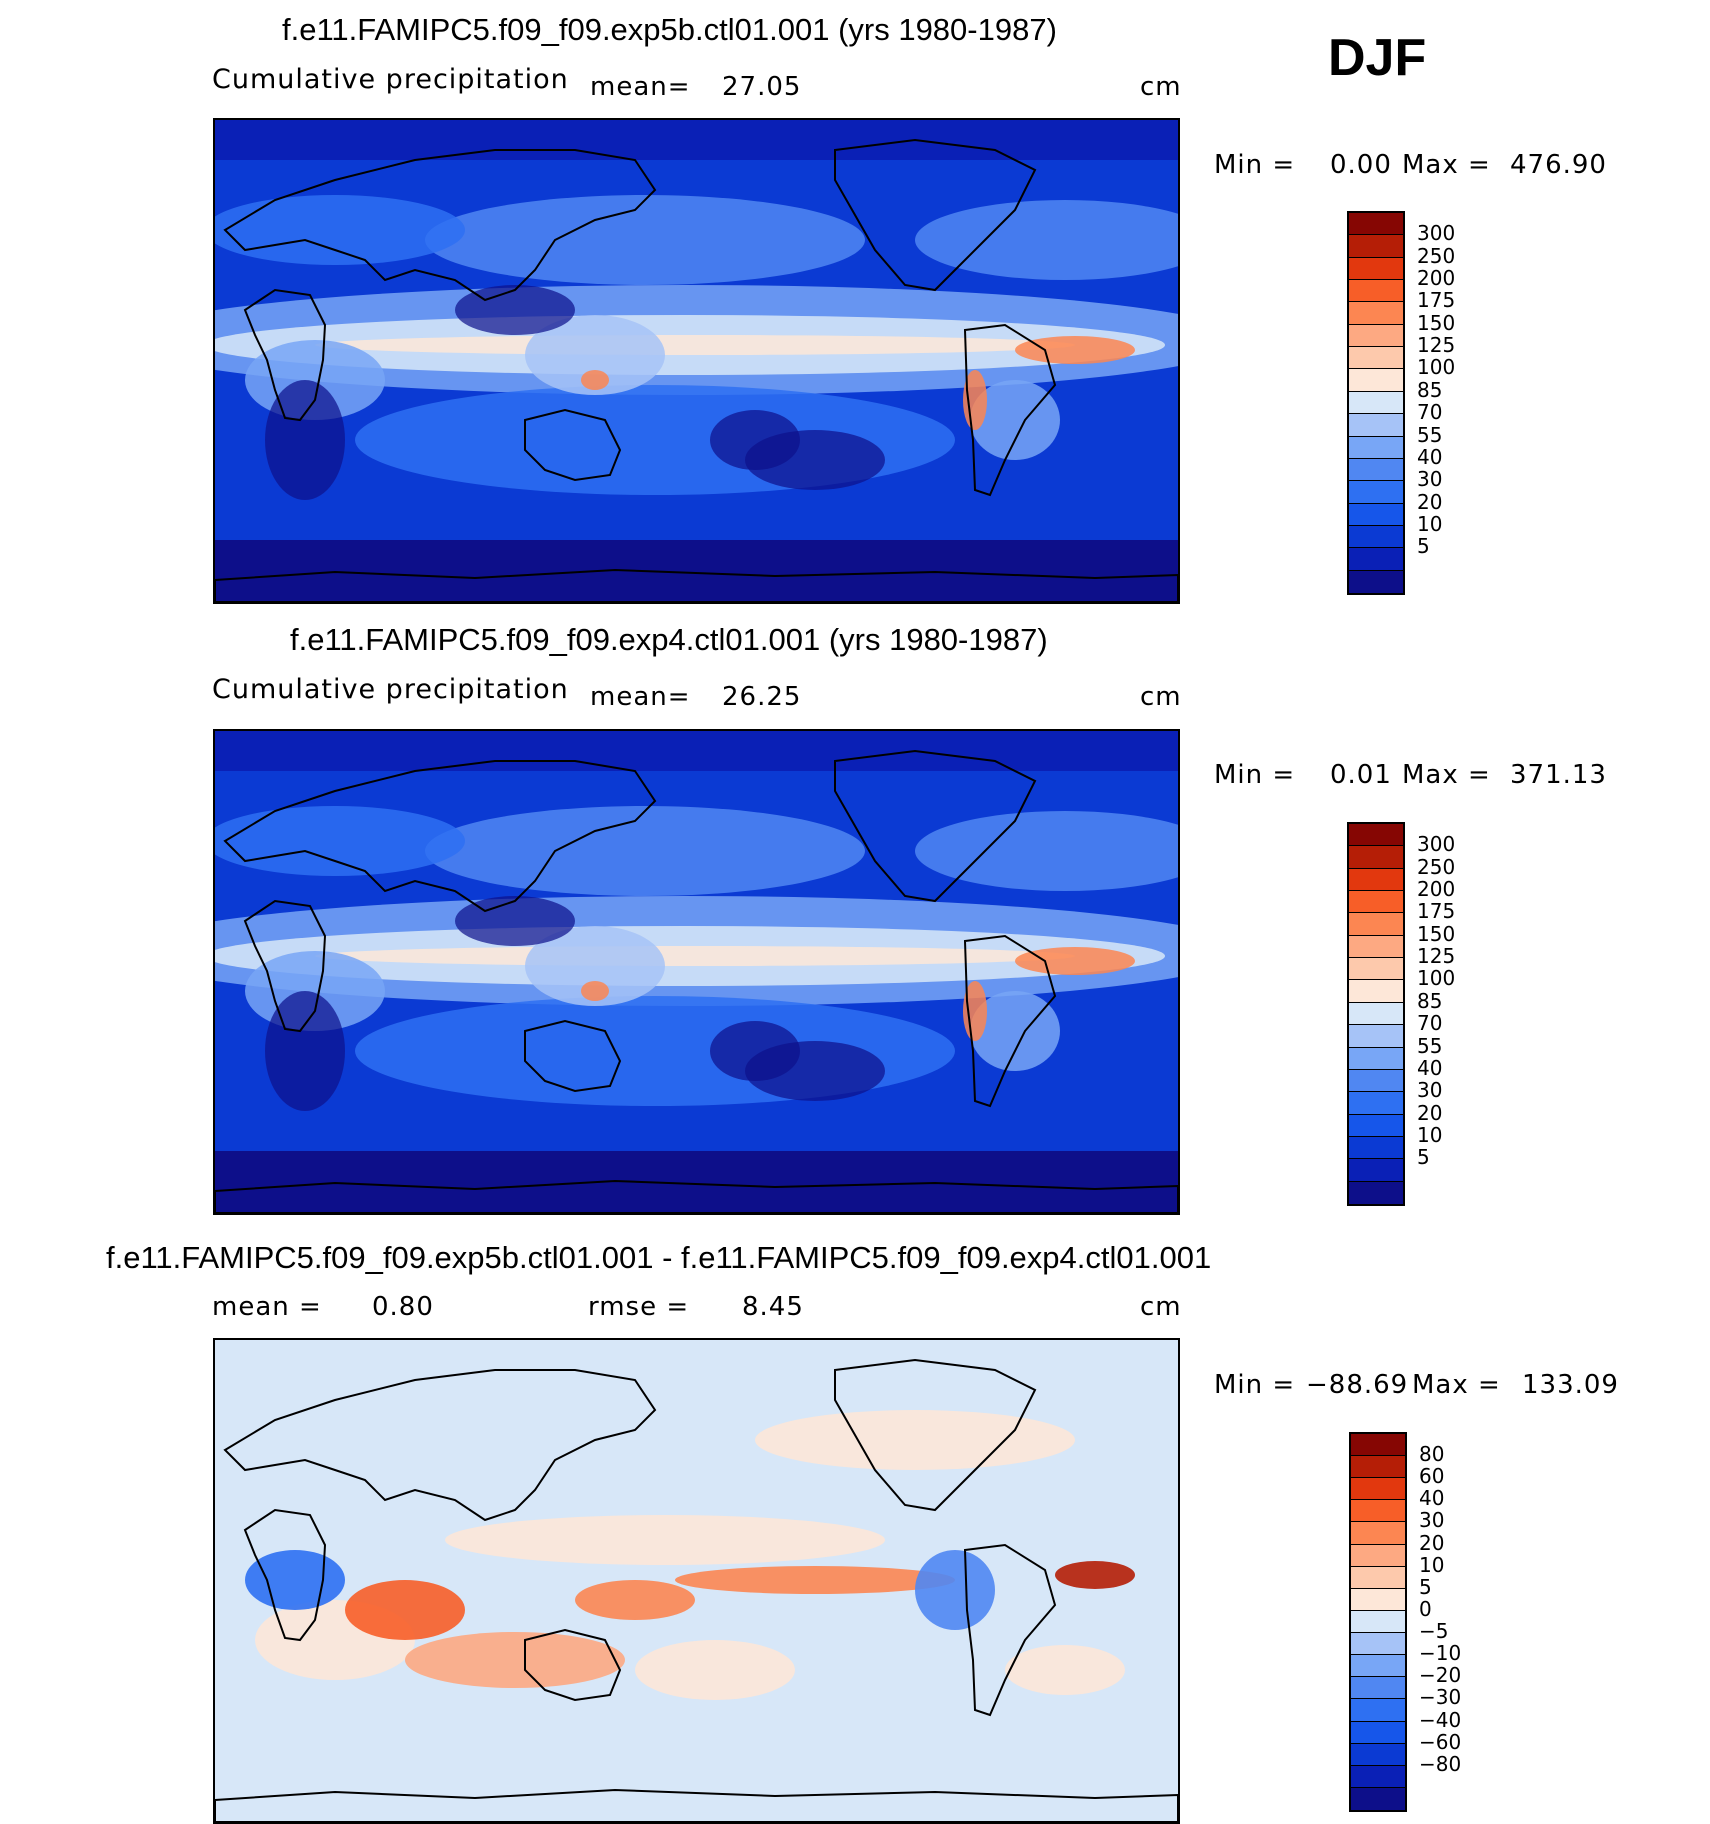 The image size is (1710, 1824). What do you see at coordinates (1255, 165) in the screenshot?
I see `panel1-min-label: Min =` at bounding box center [1255, 165].